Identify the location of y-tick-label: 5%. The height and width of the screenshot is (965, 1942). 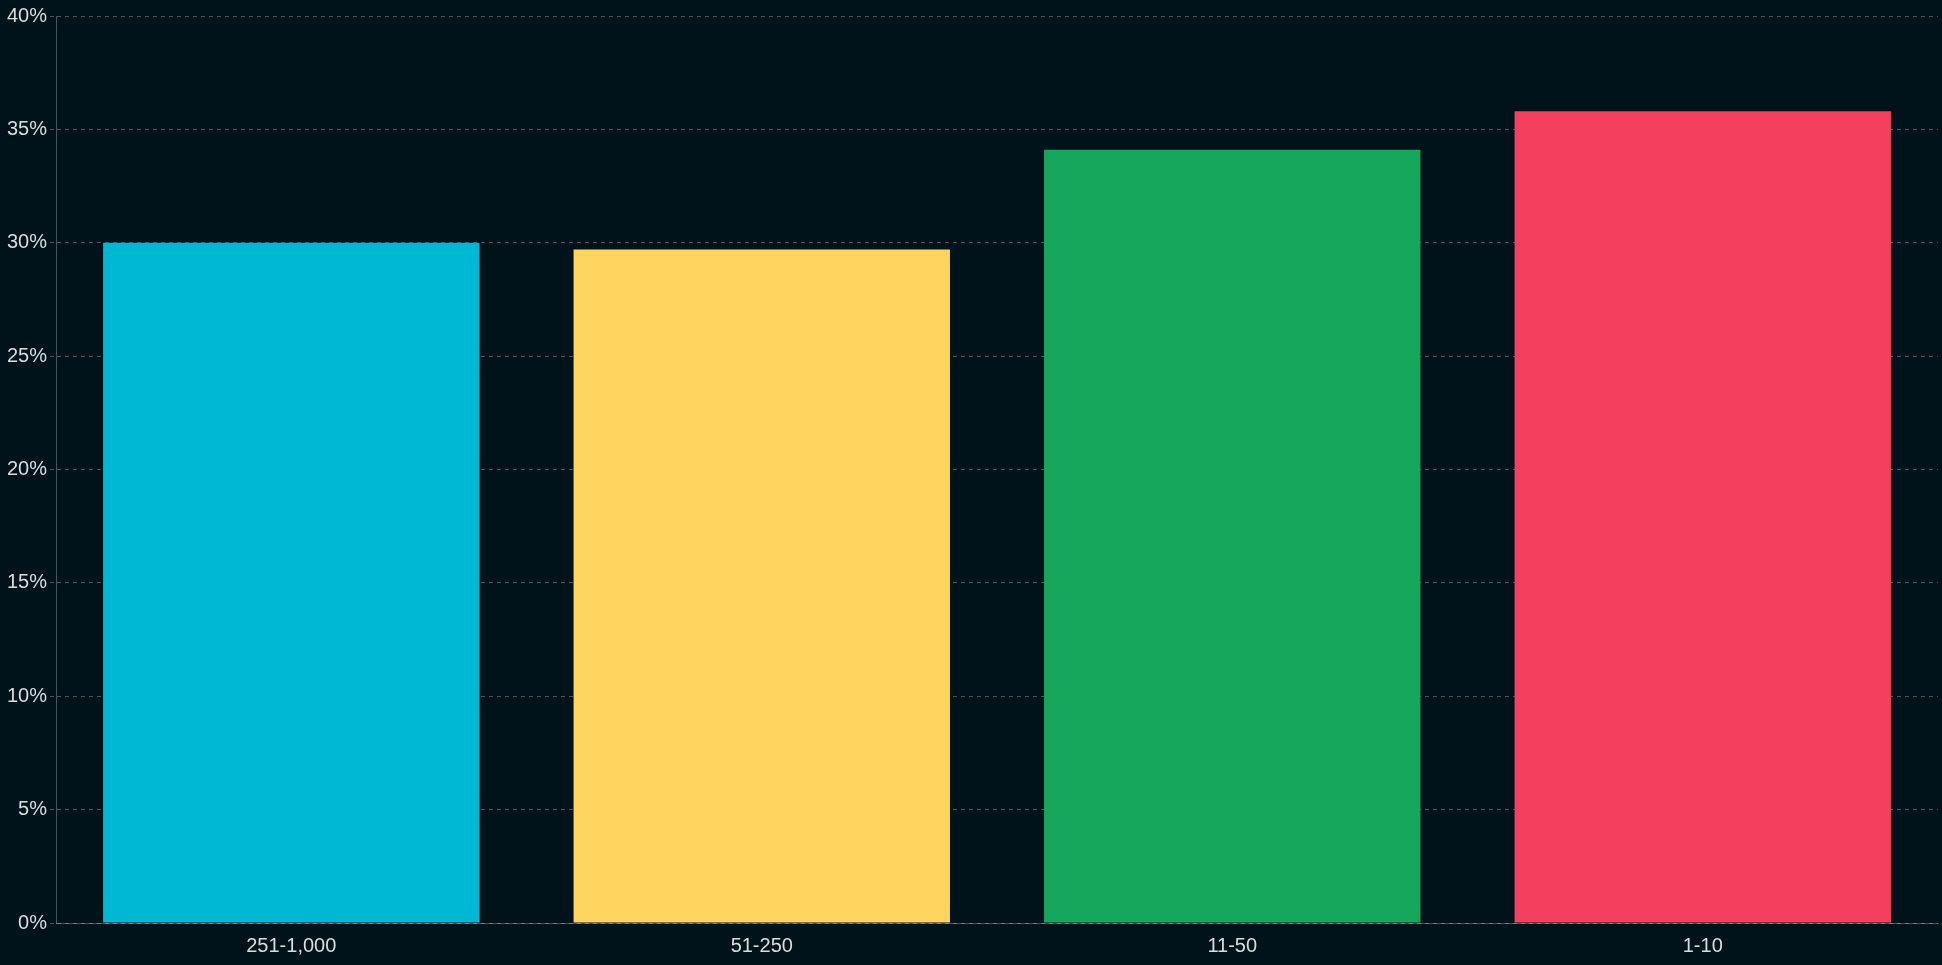
(33, 808).